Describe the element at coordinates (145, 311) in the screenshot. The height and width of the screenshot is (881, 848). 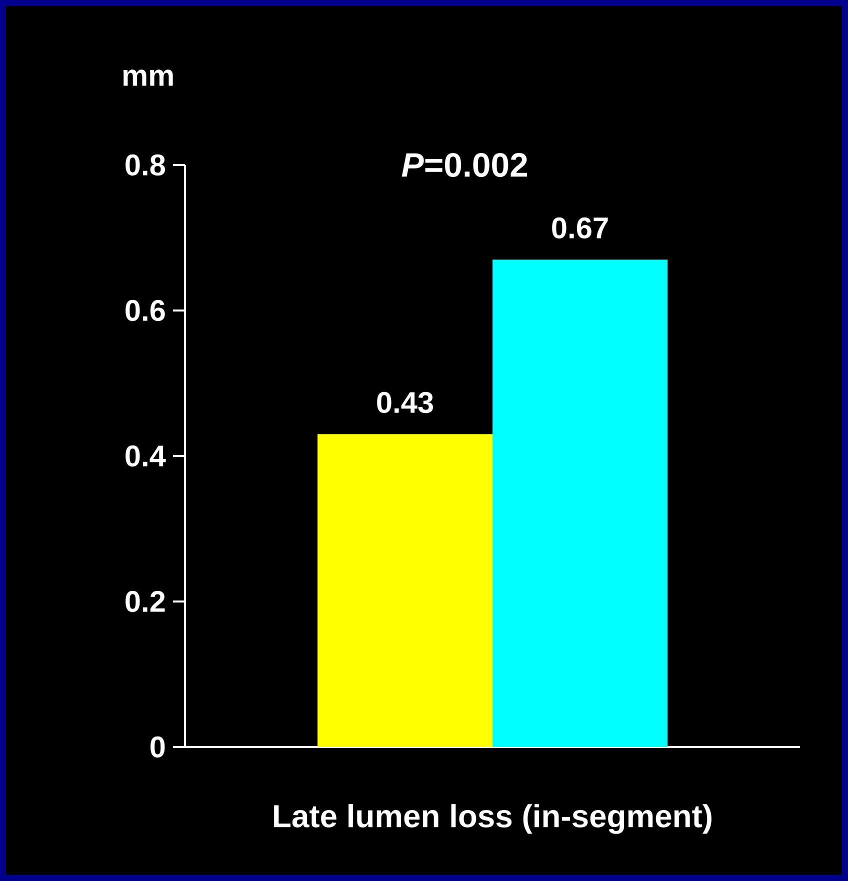
I see `y-tick-label: 0.6` at that location.